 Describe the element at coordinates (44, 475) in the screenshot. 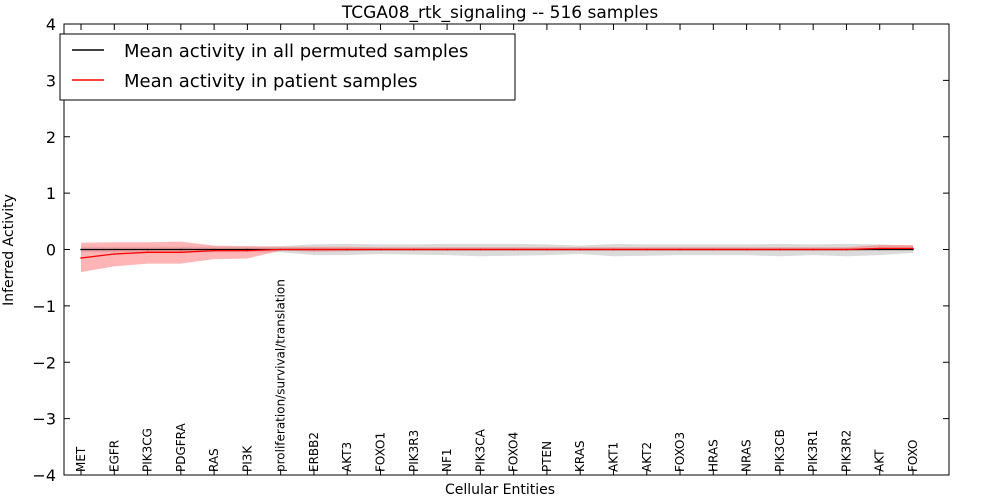

I see `y-tick-label: −4` at that location.